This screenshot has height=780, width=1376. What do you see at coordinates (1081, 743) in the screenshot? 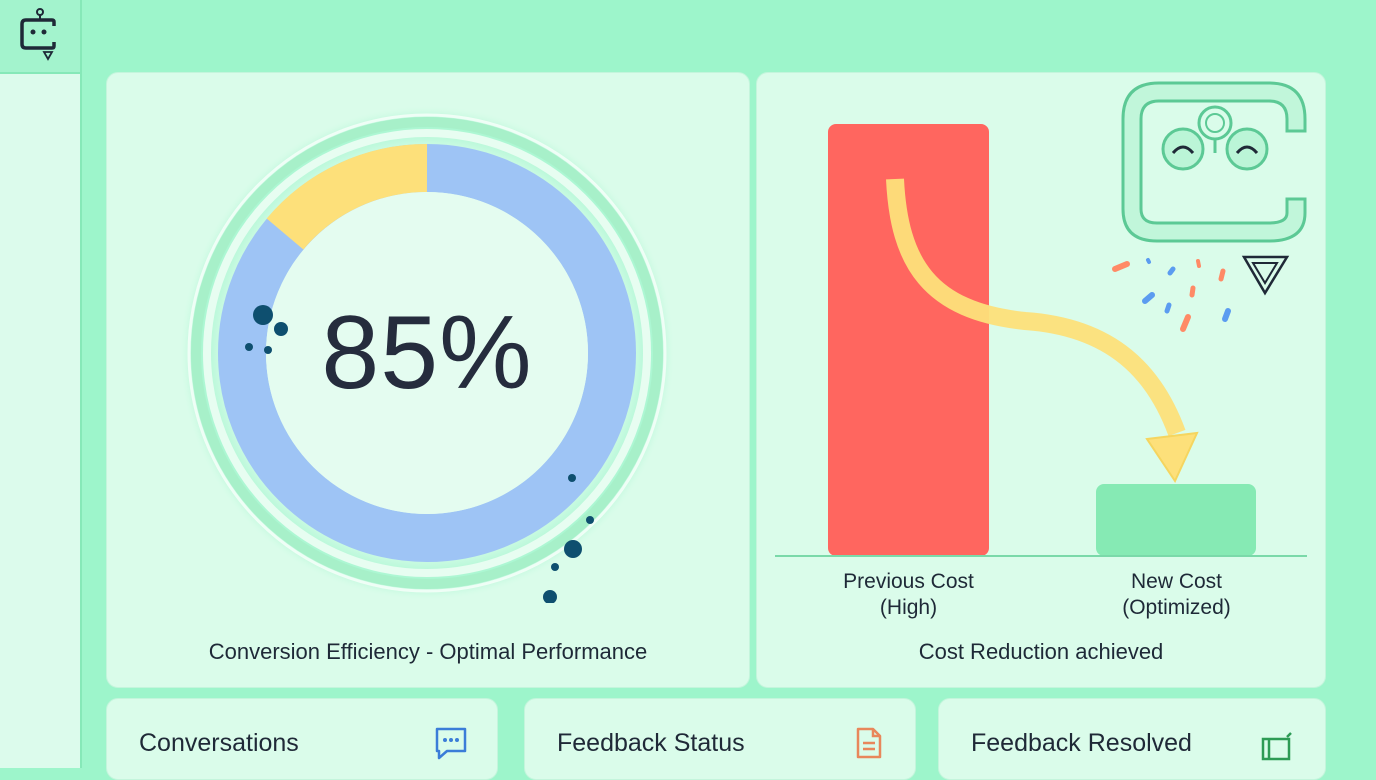
I see `card-title: Feedback Resolved` at bounding box center [1081, 743].